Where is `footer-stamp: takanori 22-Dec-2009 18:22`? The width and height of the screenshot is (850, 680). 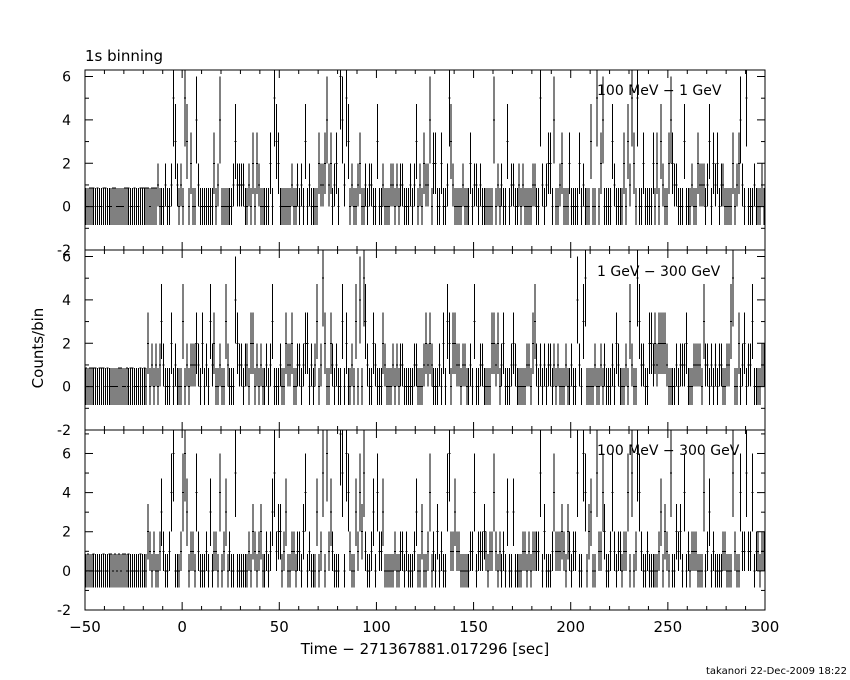
footer-stamp: takanori 22-Dec-2009 18:22 is located at coordinates (776, 671).